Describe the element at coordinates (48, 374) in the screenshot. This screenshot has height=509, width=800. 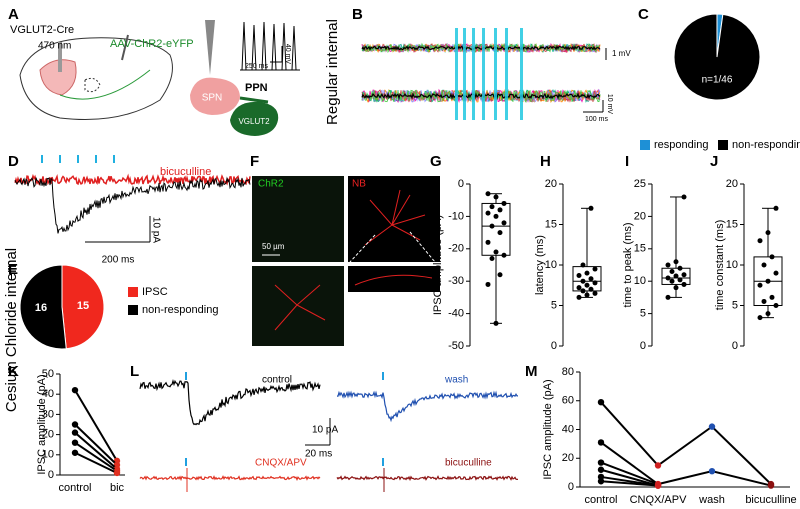
I see `y-tick-label: 50` at that location.